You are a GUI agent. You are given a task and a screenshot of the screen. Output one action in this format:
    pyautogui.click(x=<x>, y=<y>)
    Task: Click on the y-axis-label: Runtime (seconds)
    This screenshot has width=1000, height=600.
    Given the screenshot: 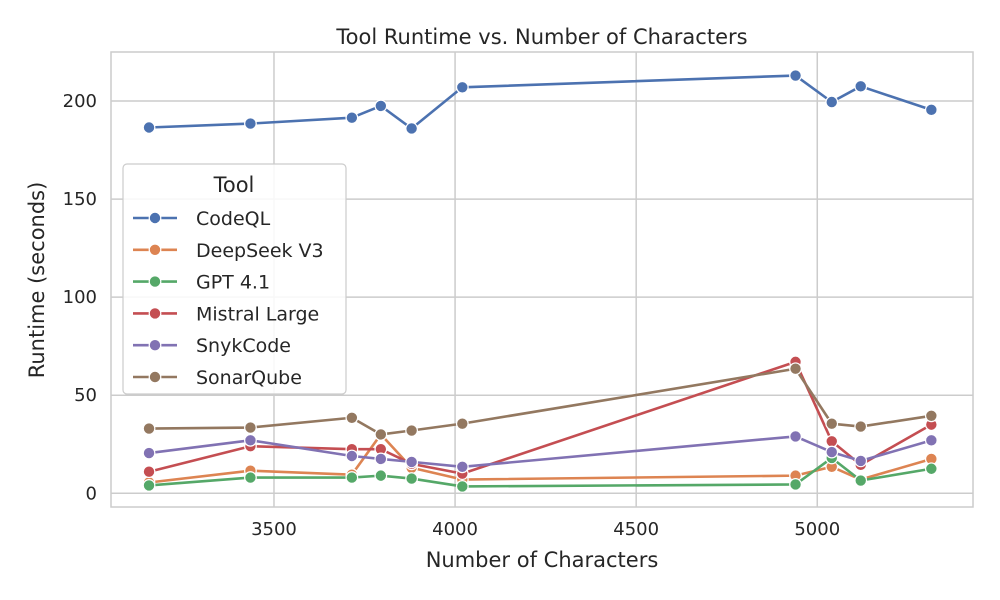 What is the action you would take?
    pyautogui.click(x=37, y=280)
    